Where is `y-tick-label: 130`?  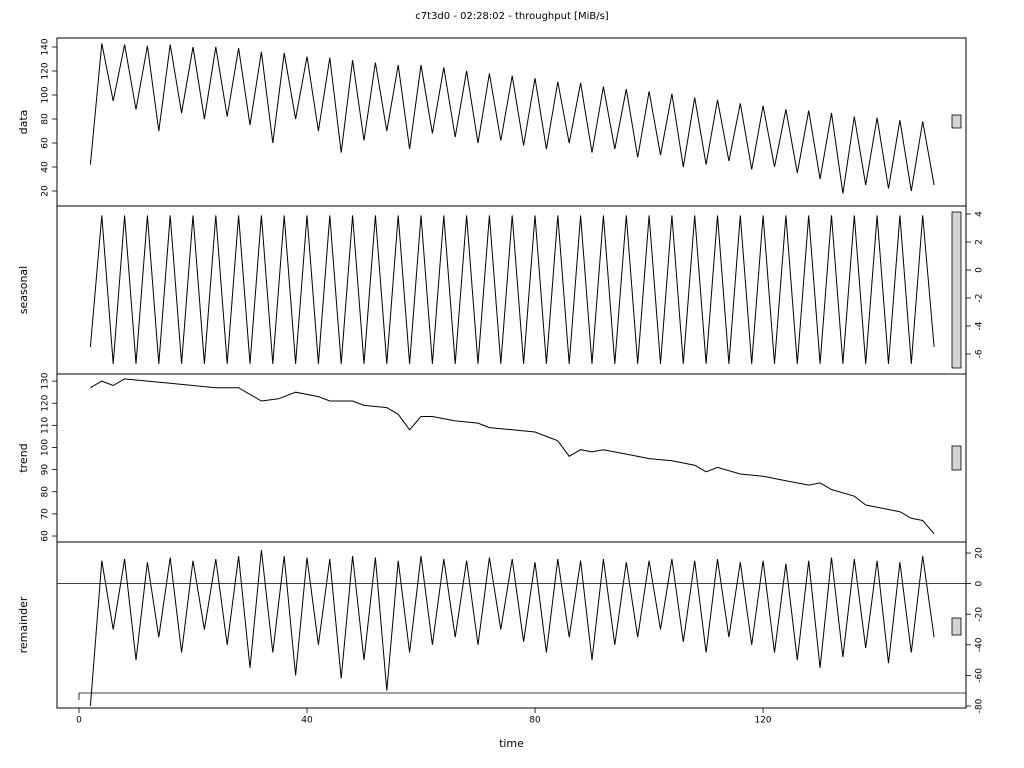 y-tick-label: 130 is located at coordinates (46, 380).